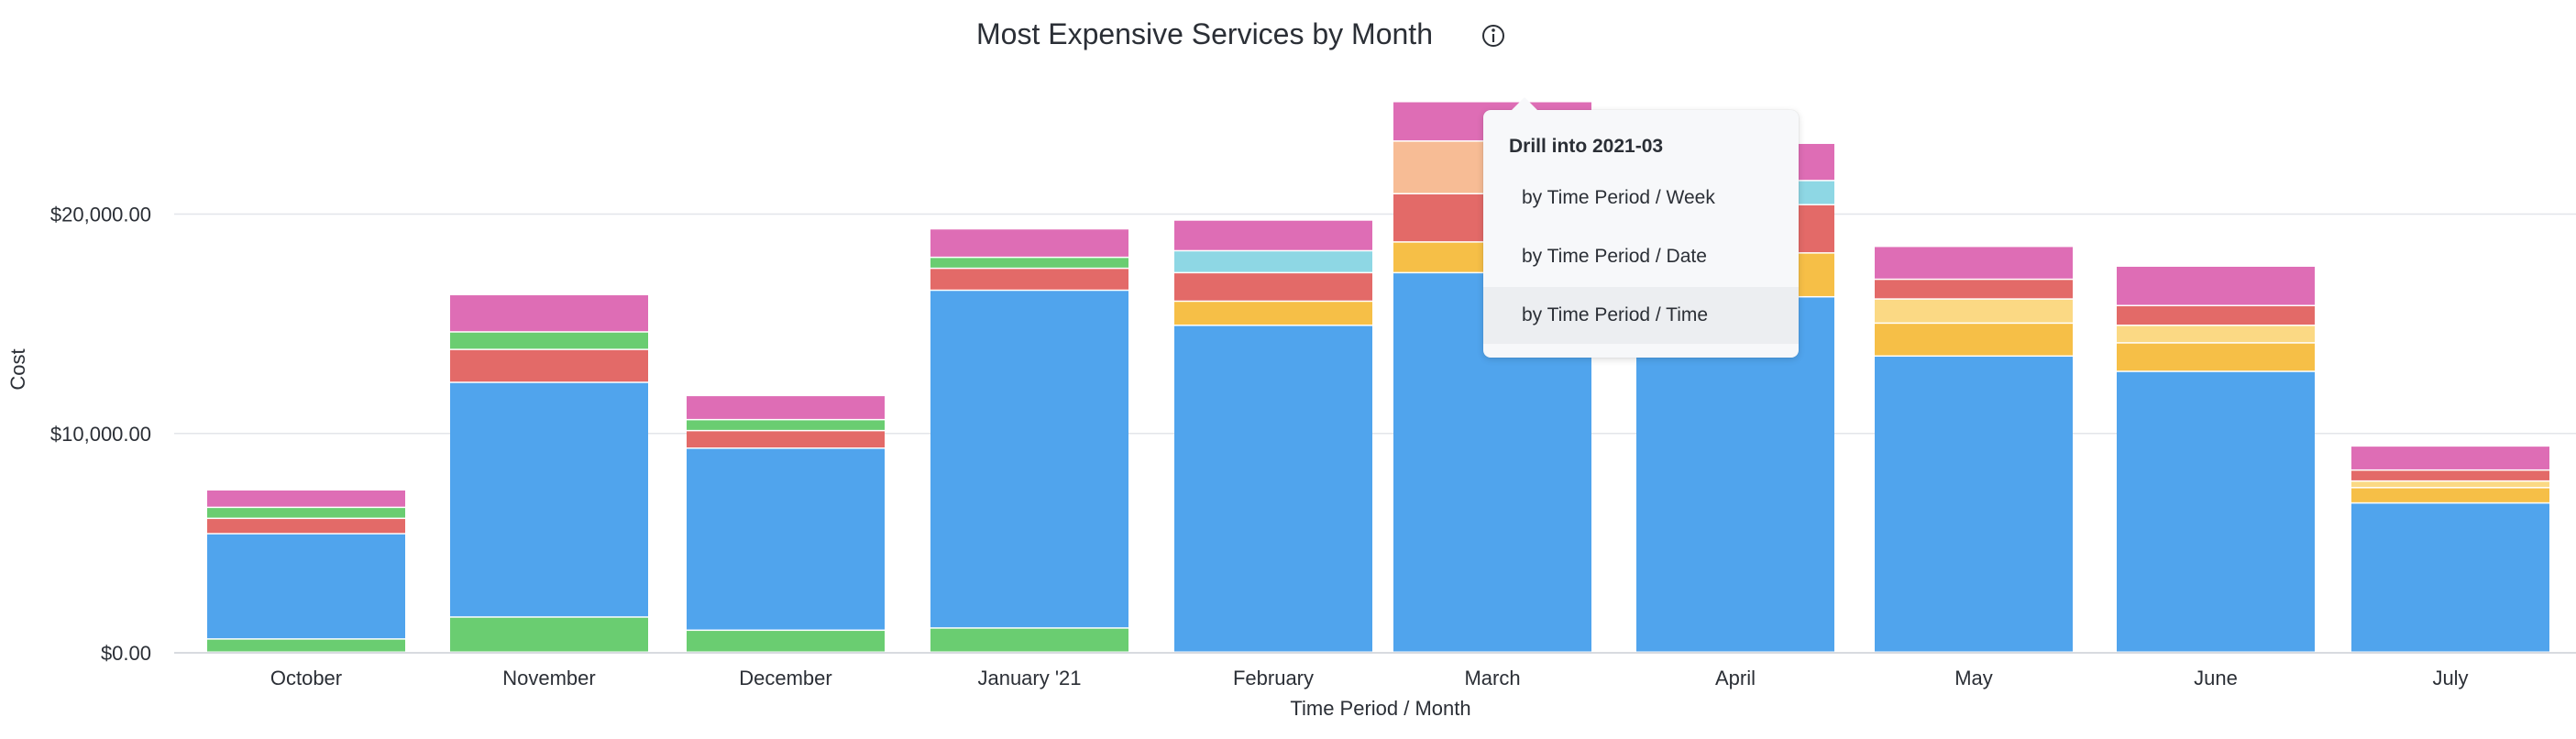 The height and width of the screenshot is (739, 2576). Describe the element at coordinates (1641, 316) in the screenshot. I see `drill-option-time: by Time Period / Time` at that location.